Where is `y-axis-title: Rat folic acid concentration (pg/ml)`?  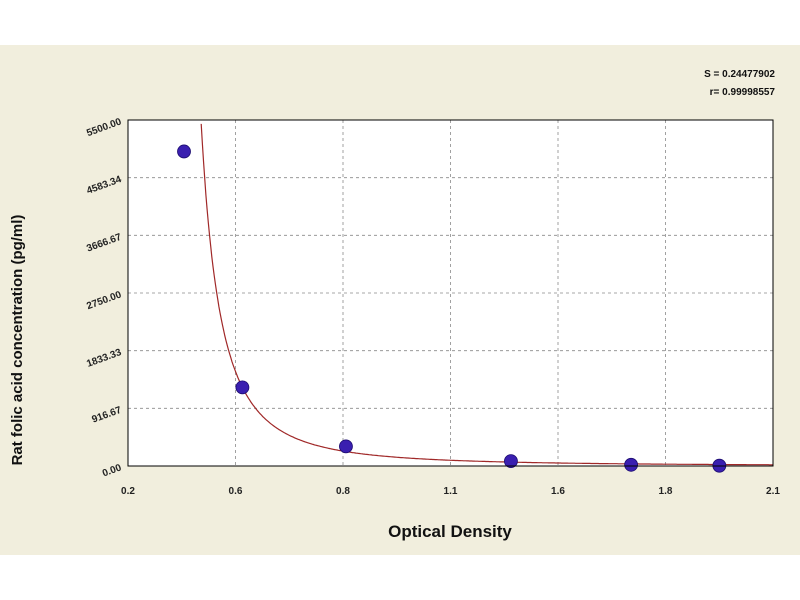
y-axis-title: Rat folic acid concentration (pg/ml) is located at coordinates (17, 340).